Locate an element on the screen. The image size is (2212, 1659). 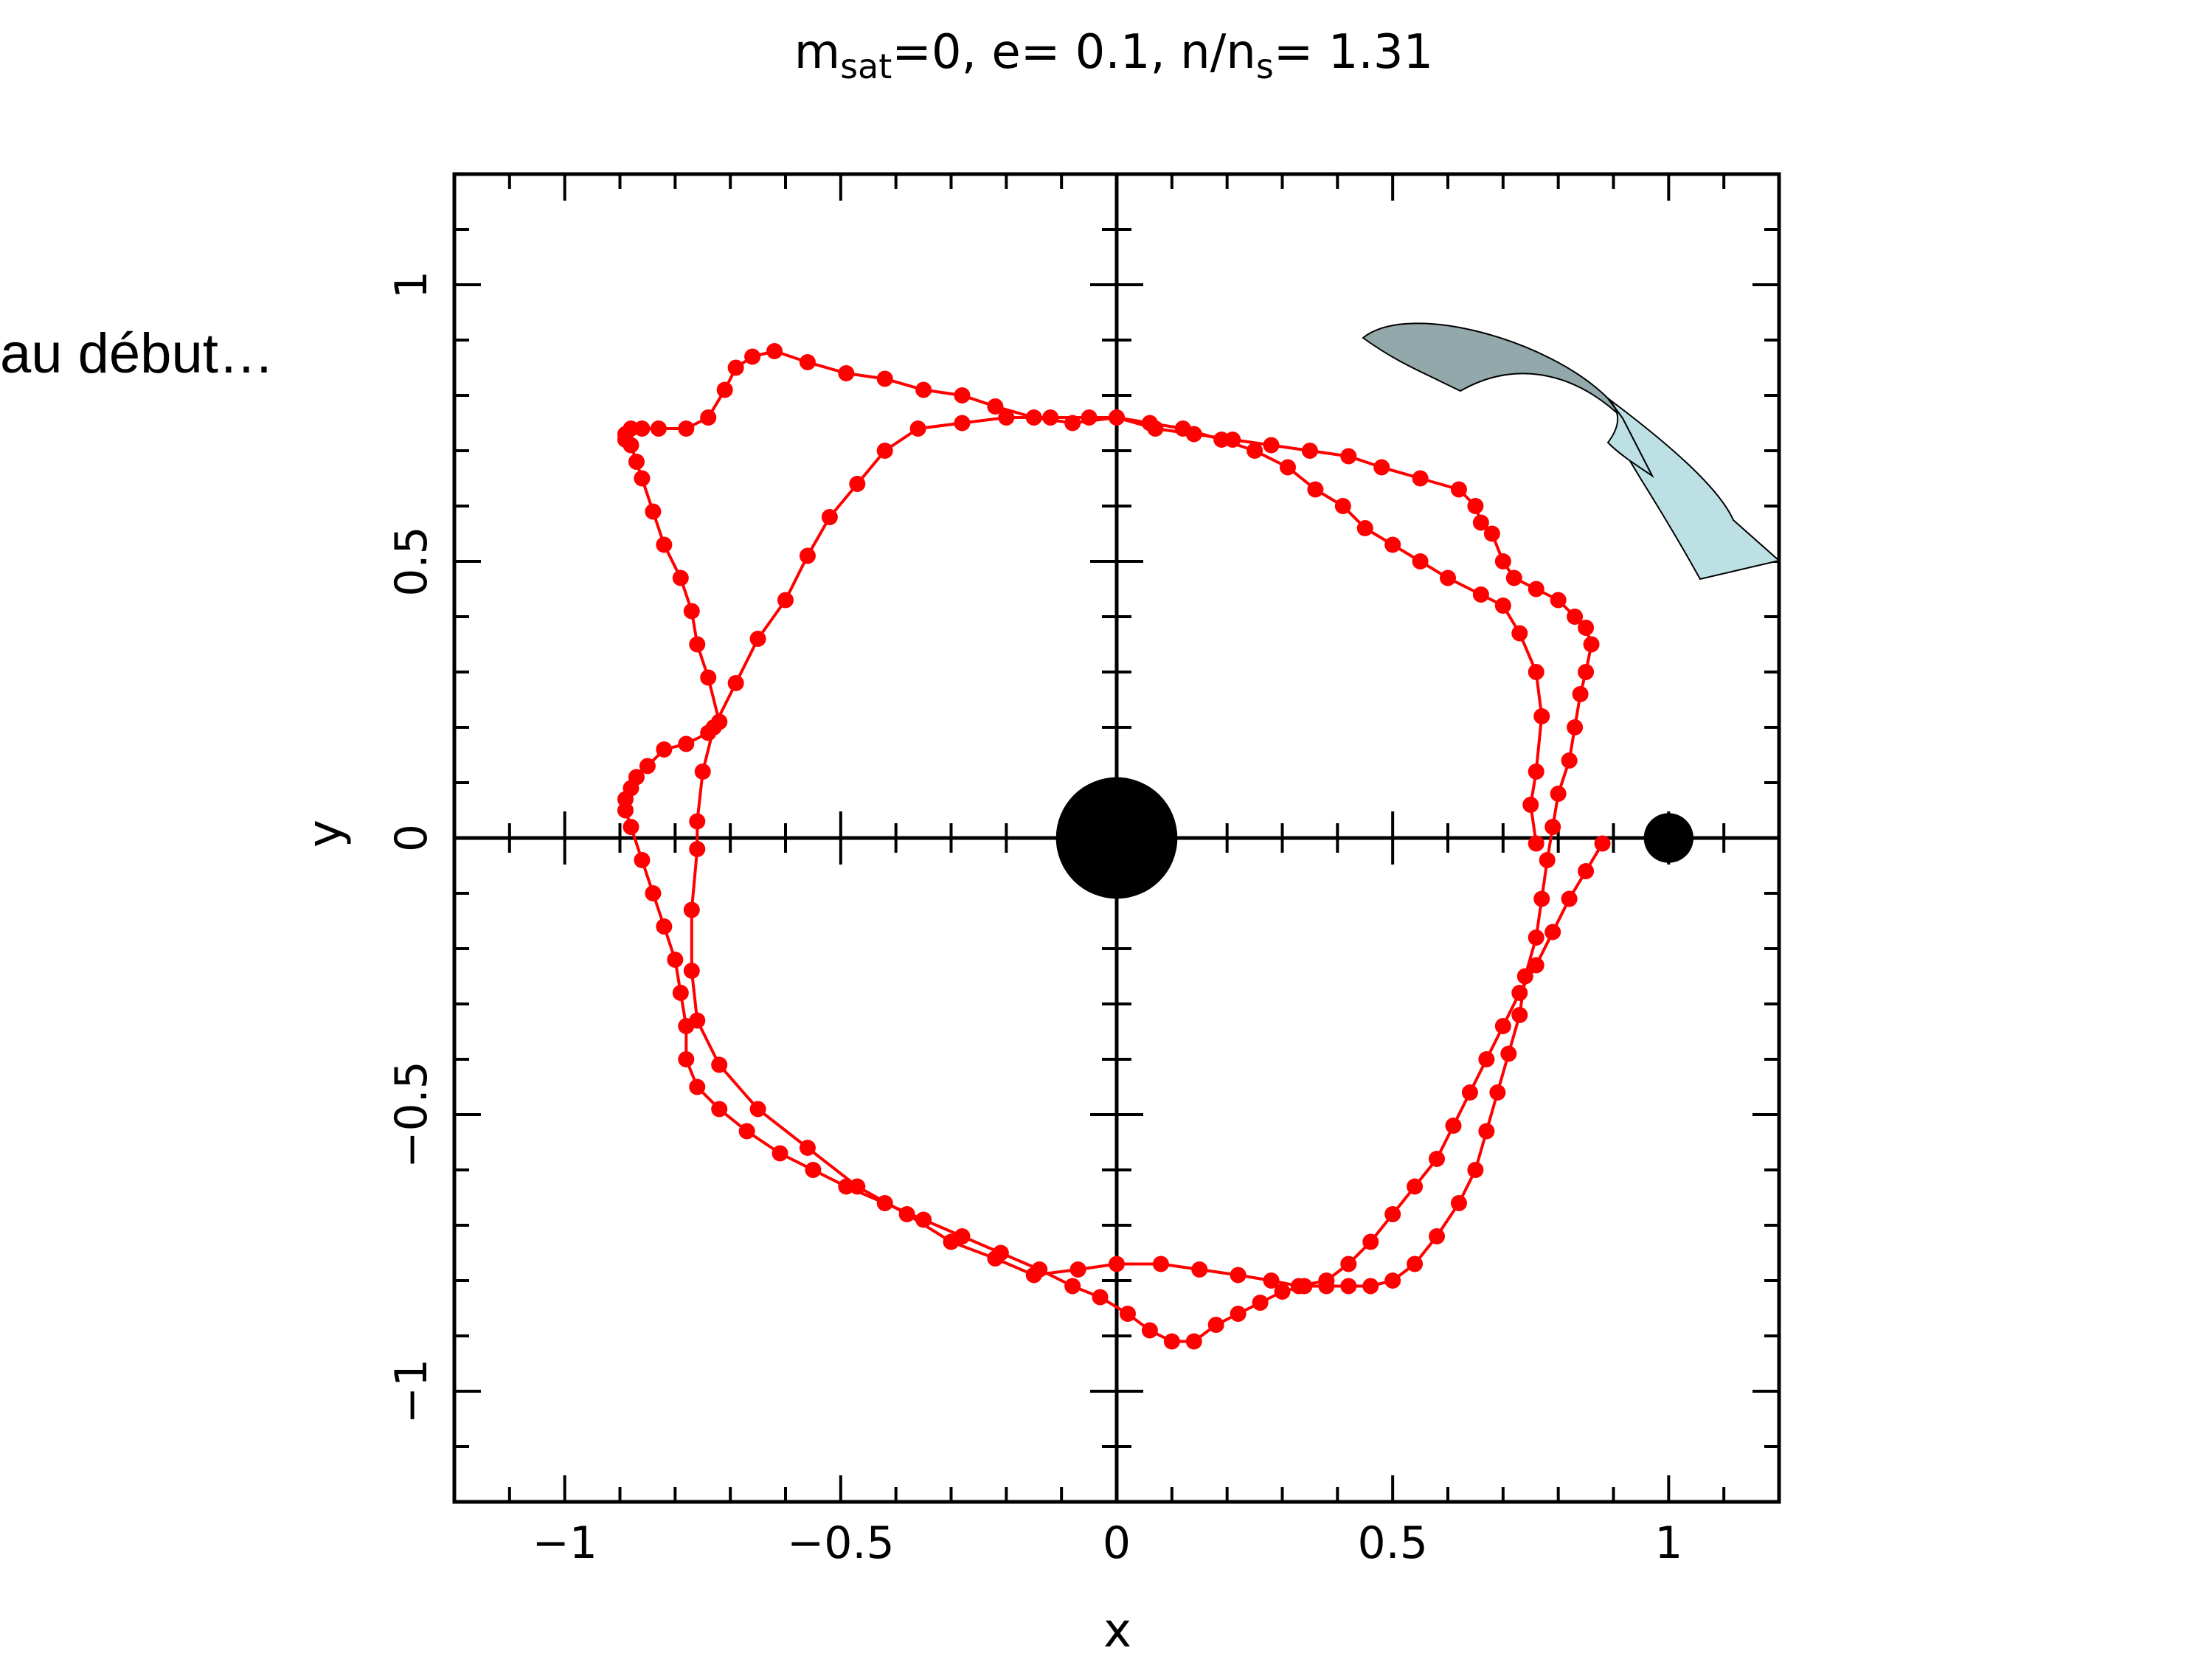
chart-title: msat=0, e= 0.1, n/ns= 1.31 is located at coordinates (1114, 56).